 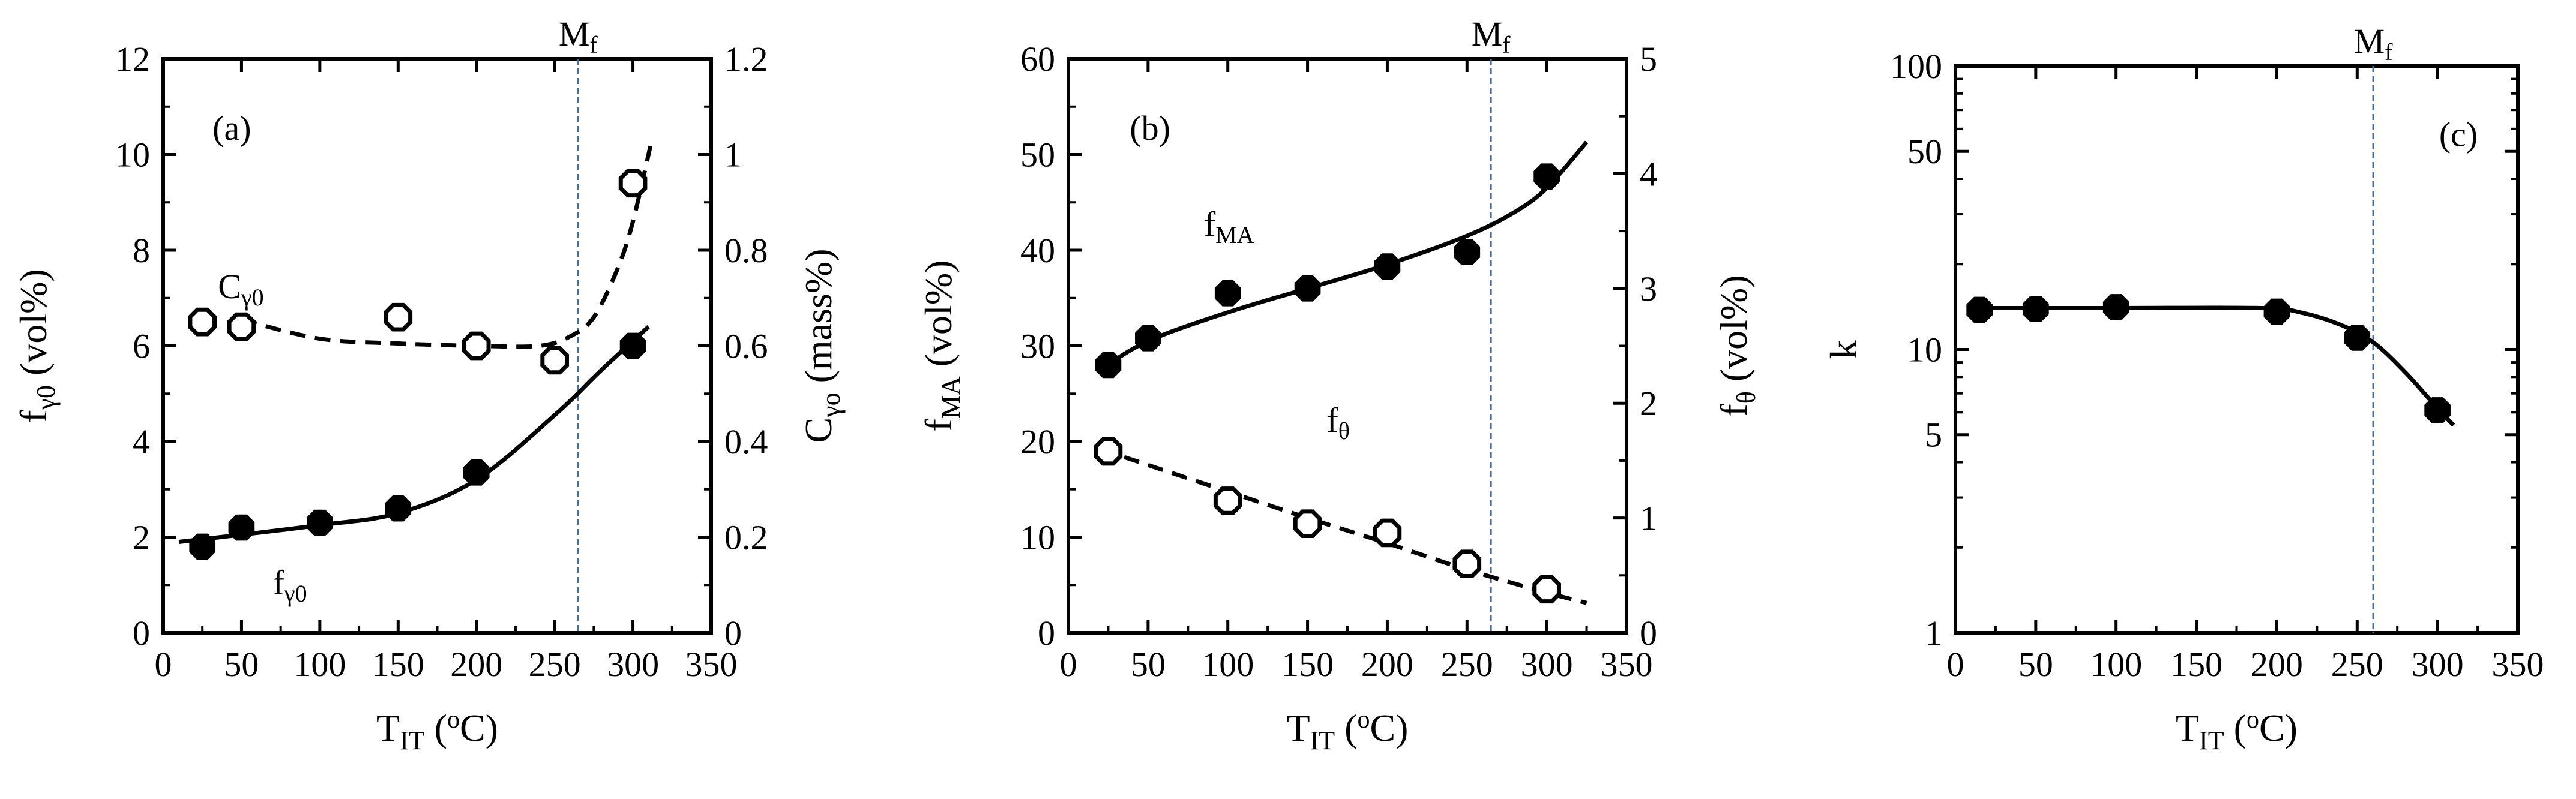 I want to click on series-label-fθ: fθ, so click(x=1338, y=423).